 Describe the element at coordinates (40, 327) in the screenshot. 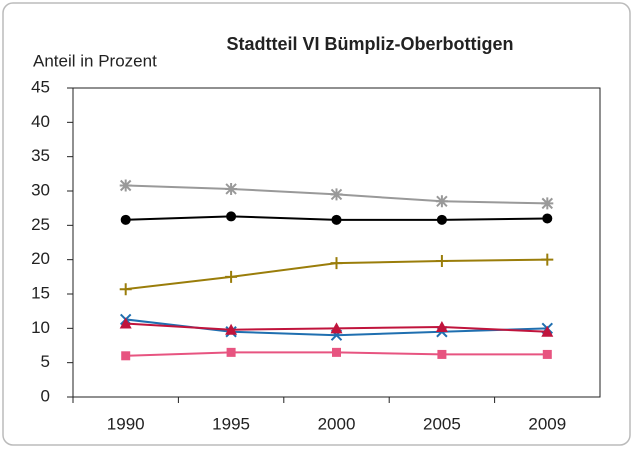

I see `y-tick-label: 10` at that location.